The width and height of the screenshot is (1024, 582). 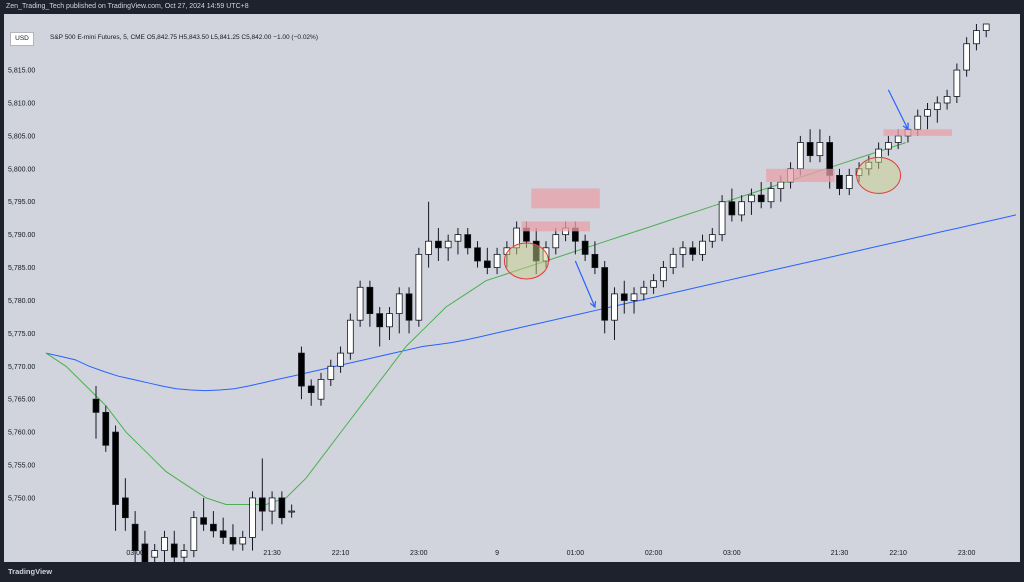 What do you see at coordinates (21, 466) in the screenshot?
I see `y-tick-label: 5,755.00` at bounding box center [21, 466].